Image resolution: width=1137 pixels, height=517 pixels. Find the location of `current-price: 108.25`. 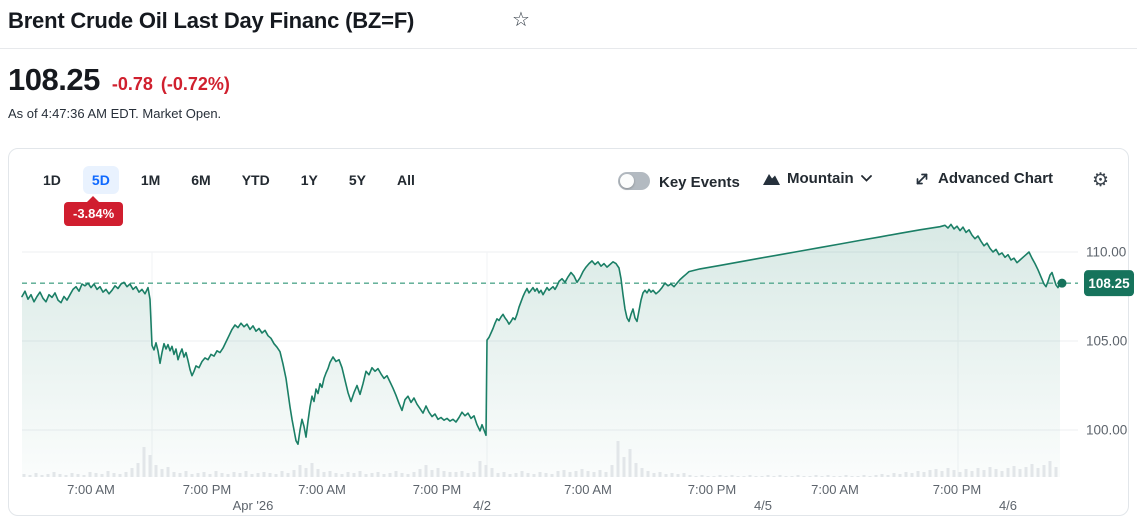

current-price: 108.25 is located at coordinates (54, 79).